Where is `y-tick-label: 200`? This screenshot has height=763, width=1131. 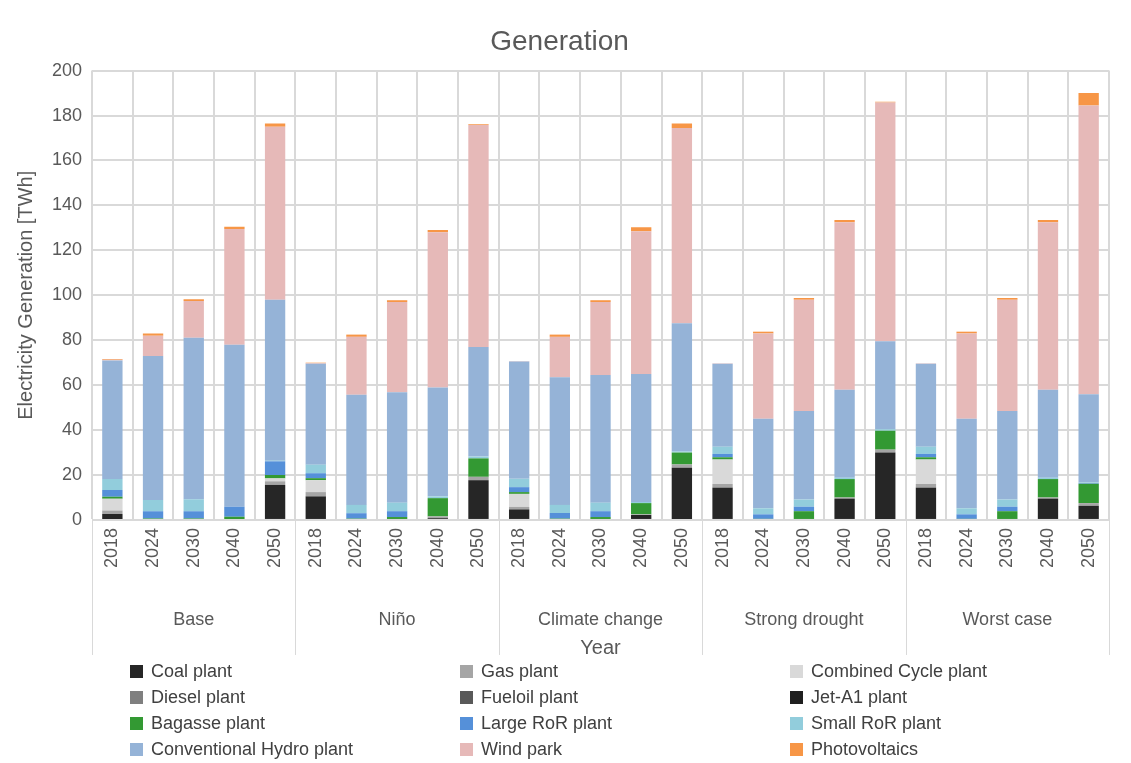
y-tick-label: 200 is located at coordinates (67, 69).